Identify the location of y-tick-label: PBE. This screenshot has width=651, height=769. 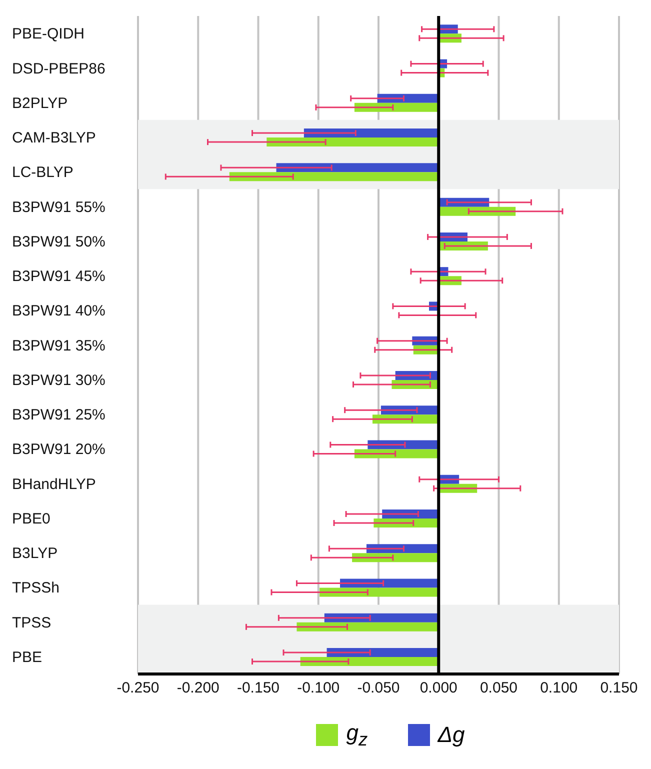
(27, 657).